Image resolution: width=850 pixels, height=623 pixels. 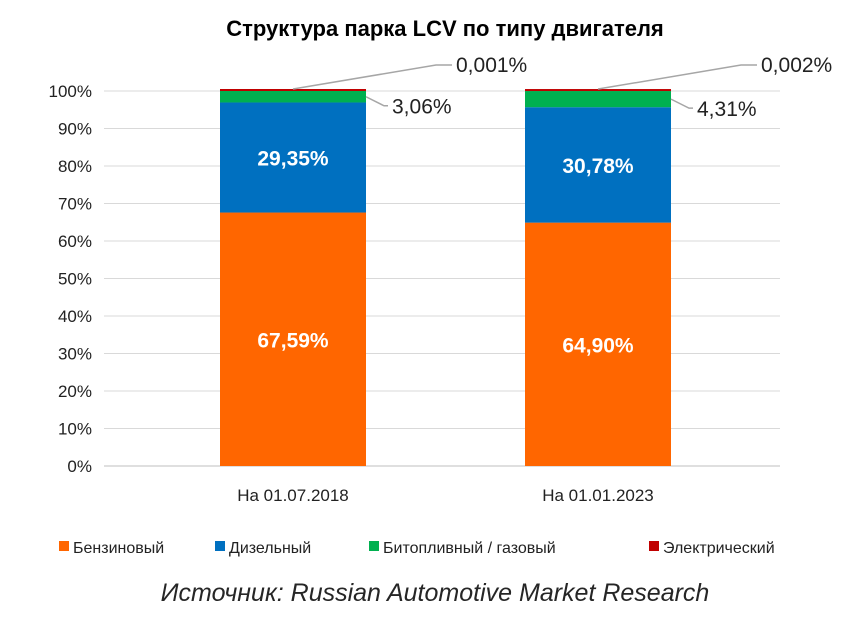 What do you see at coordinates (75, 316) in the screenshot?
I see `y-tick-label: 40%` at bounding box center [75, 316].